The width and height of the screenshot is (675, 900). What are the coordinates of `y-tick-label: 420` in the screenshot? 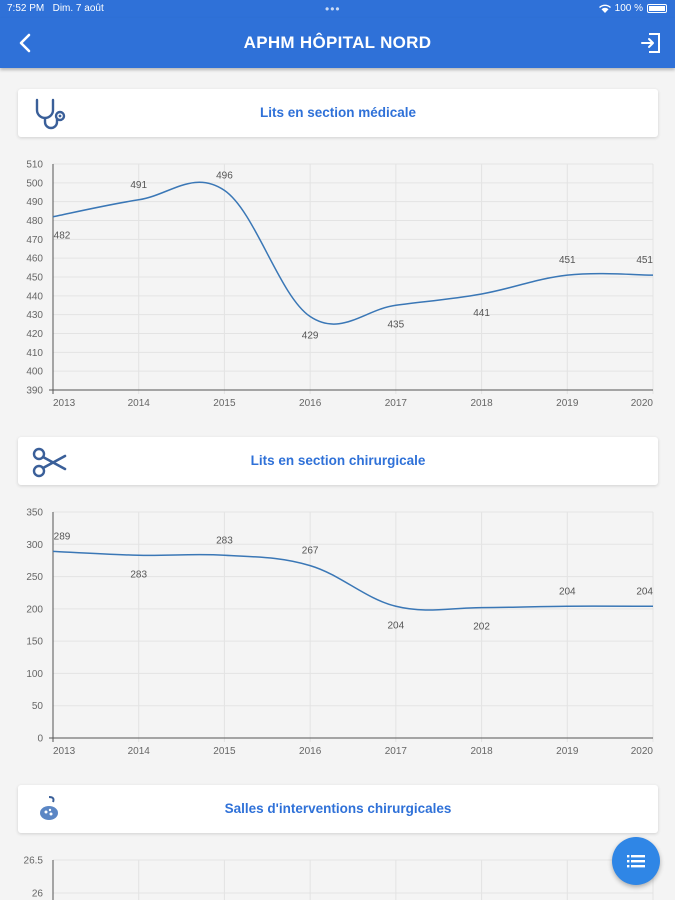 It's located at (34, 334).